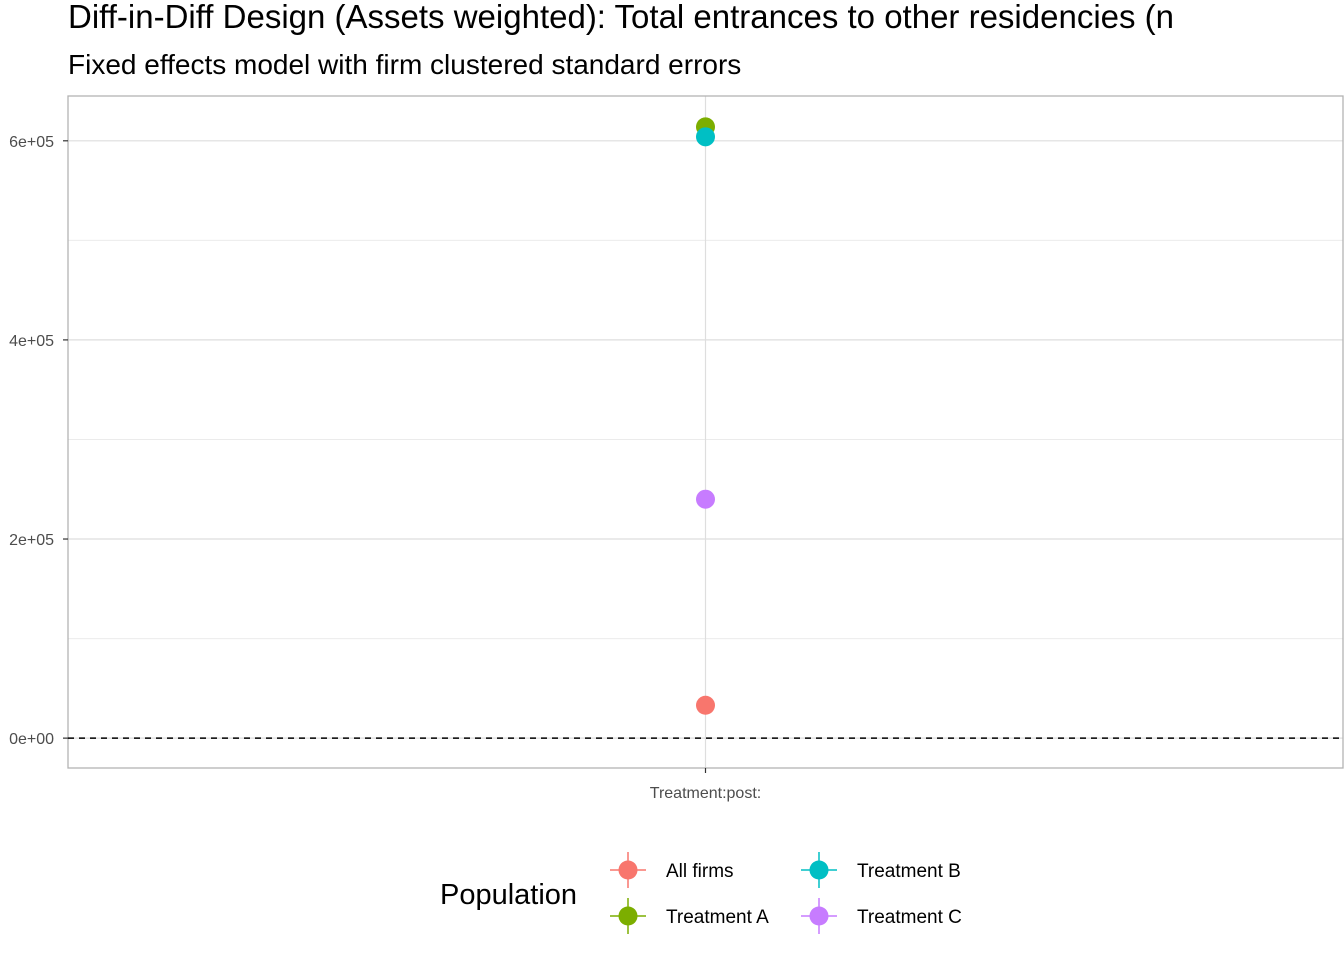 This screenshot has width=1344, height=960. I want to click on legend-item: Treatment B, so click(881, 870).